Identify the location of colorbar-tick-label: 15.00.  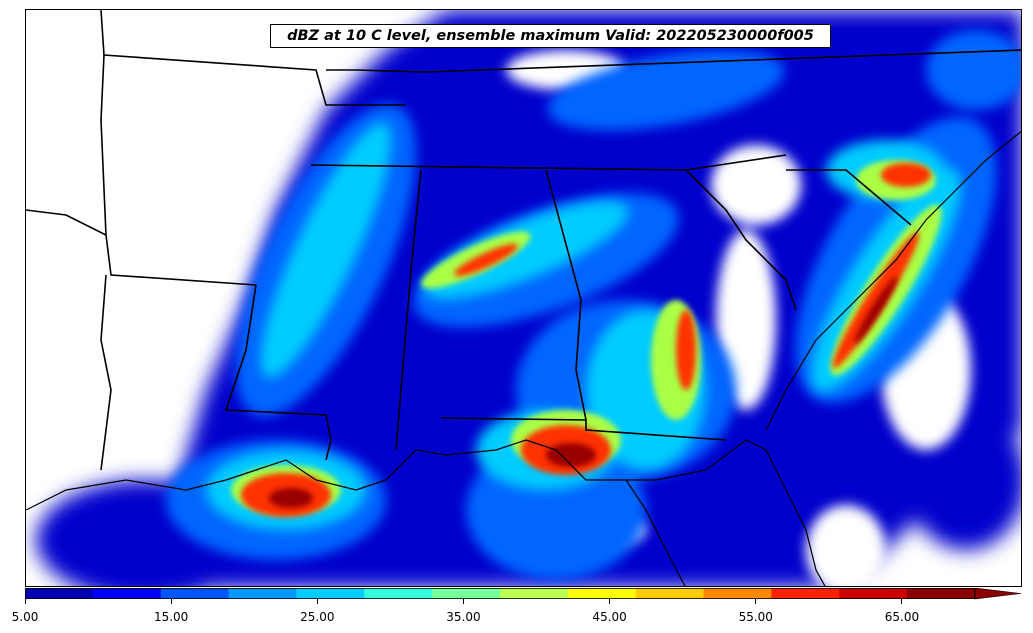
(171, 617).